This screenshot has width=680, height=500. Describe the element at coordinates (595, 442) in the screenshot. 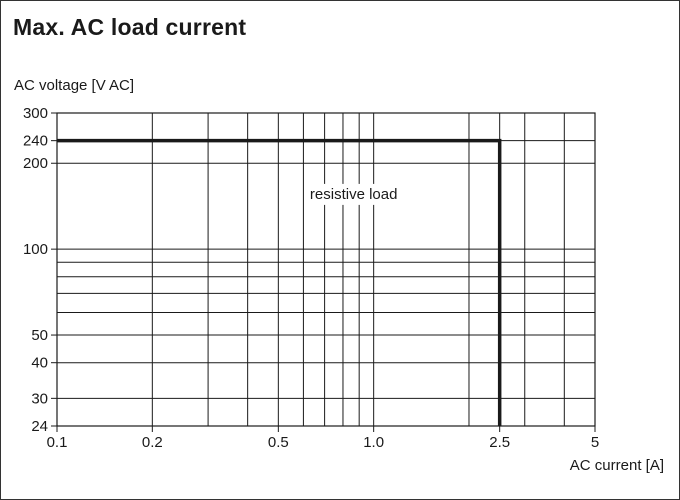

I see `x-tick-label: 5` at that location.